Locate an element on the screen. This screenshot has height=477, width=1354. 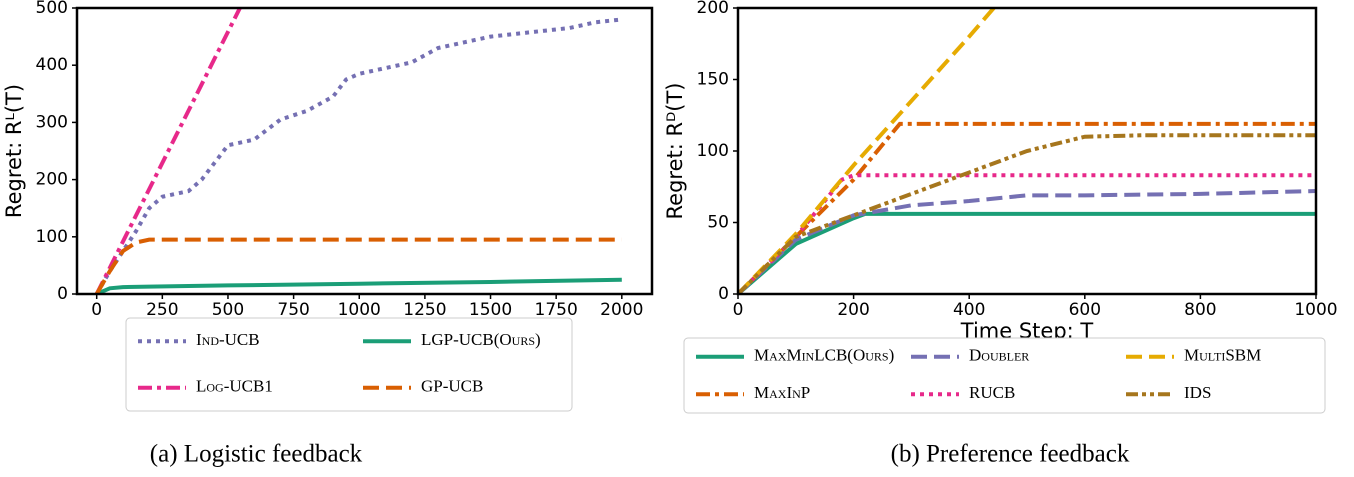
legend-label: MultiSBM is located at coordinates (1222, 355).